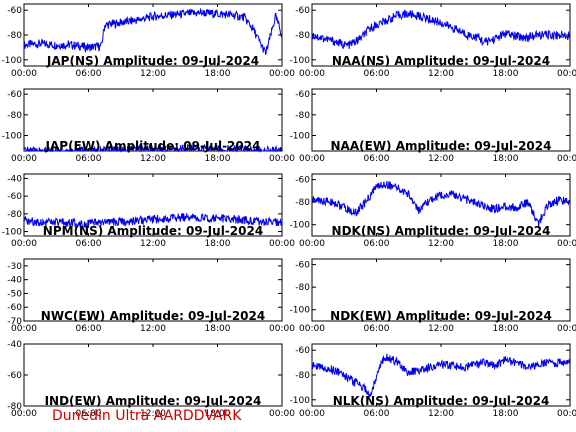 This screenshot has height=432, width=576. I want to click on y-tick-label: -70, so click(14, 322).